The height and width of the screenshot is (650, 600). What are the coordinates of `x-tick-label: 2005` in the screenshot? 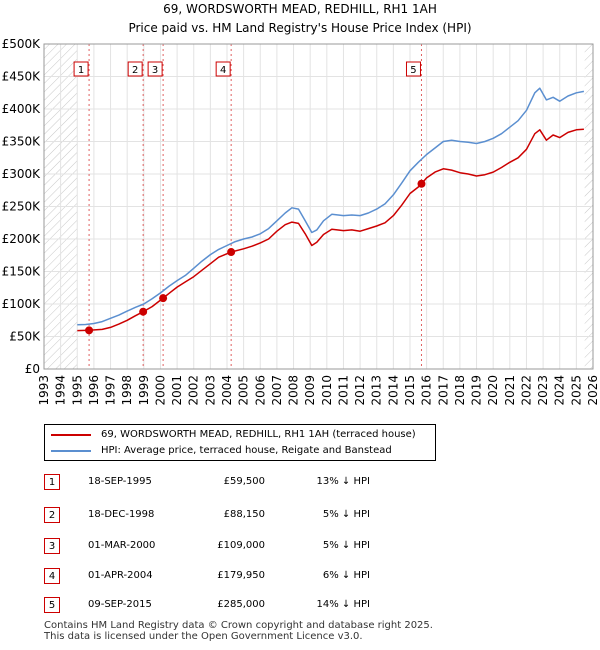 It's located at (244, 390).